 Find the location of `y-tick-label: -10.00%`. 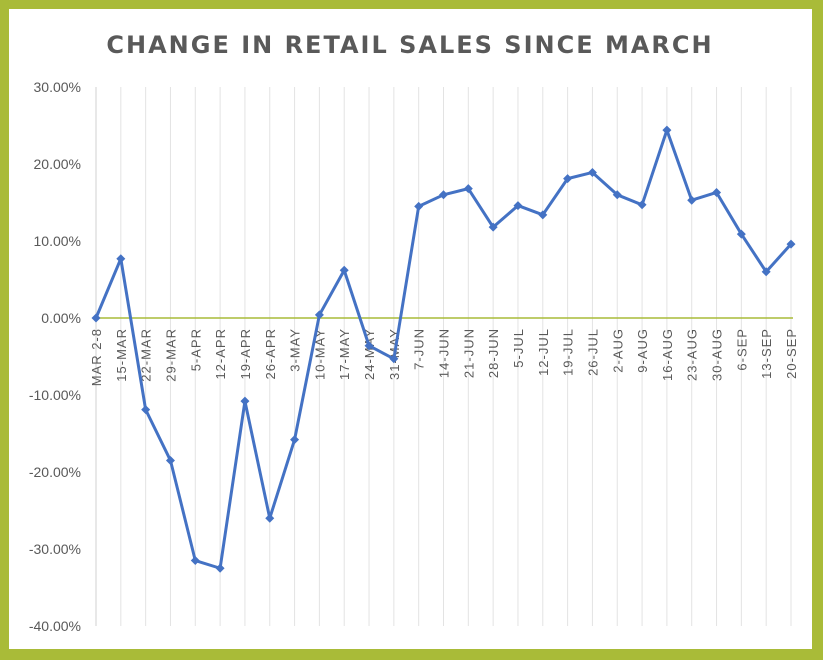

y-tick-label: -10.00% is located at coordinates (55, 395).